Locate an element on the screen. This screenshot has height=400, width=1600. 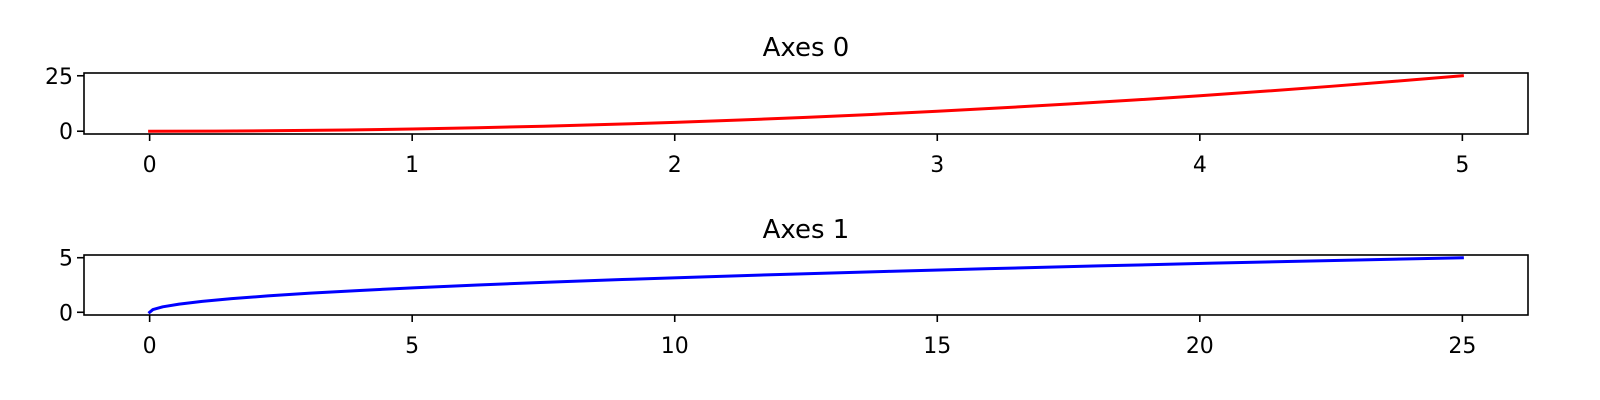
x-tick-label: 15 is located at coordinates (937, 346).